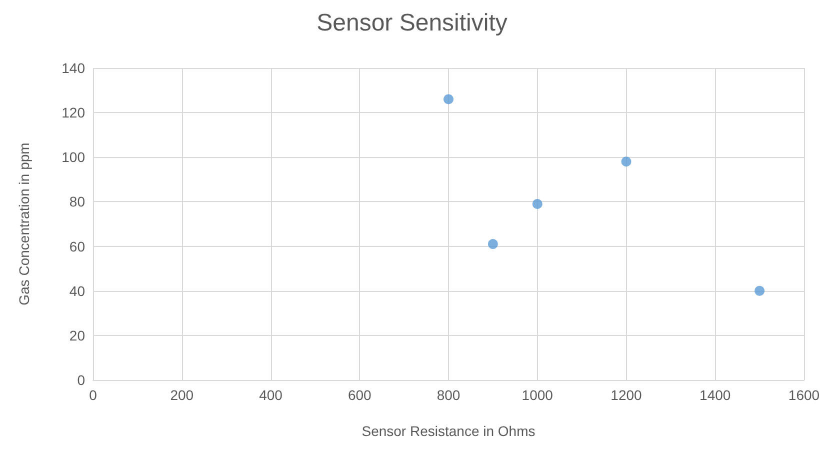  Describe the element at coordinates (626, 395) in the screenshot. I see `x-tick-label: 1200` at that location.